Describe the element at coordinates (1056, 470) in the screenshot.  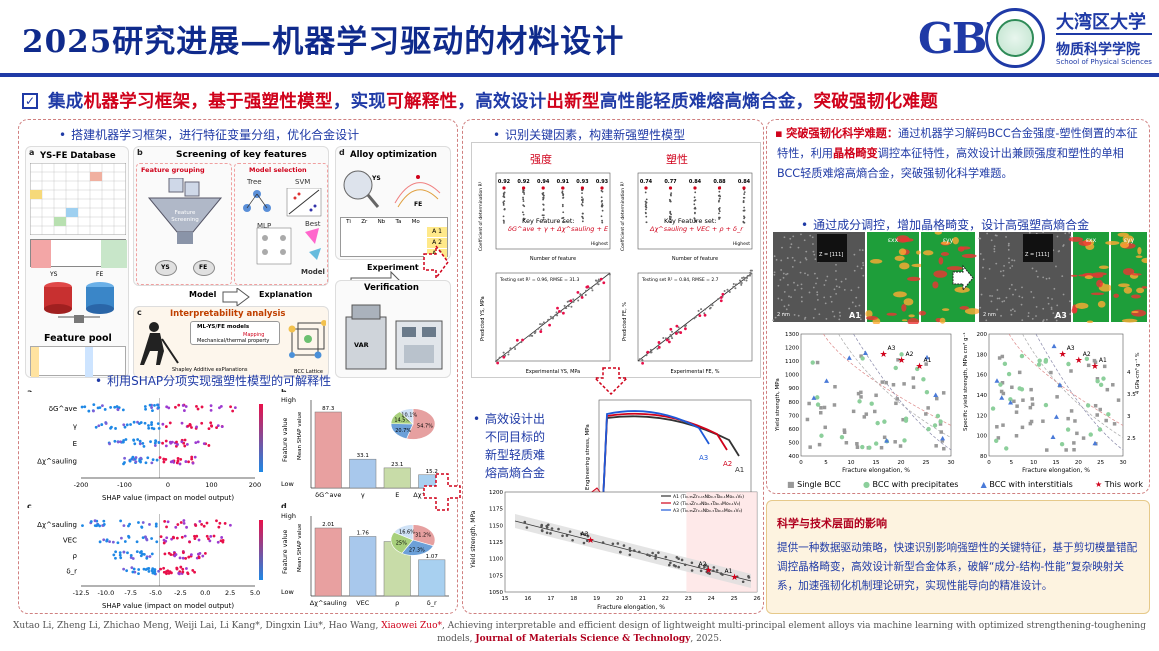
I see `x-axis-label: Fracture elongation, %` at that location.